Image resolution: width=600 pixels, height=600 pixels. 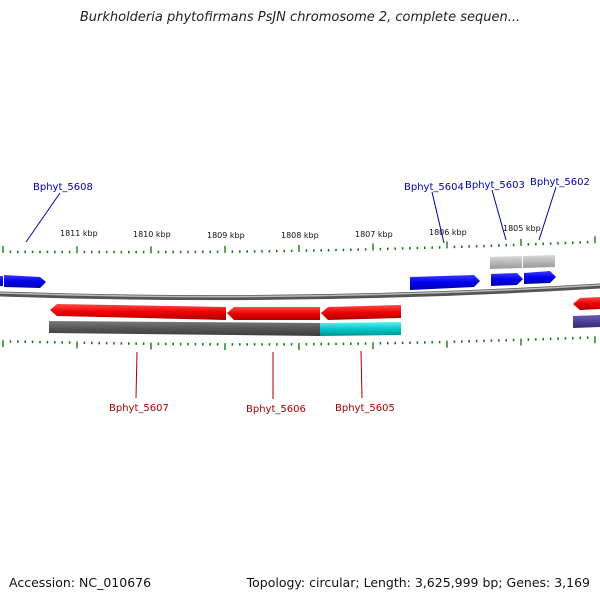 I want to click on scale-label: 1811 kbp, so click(x=79, y=233).